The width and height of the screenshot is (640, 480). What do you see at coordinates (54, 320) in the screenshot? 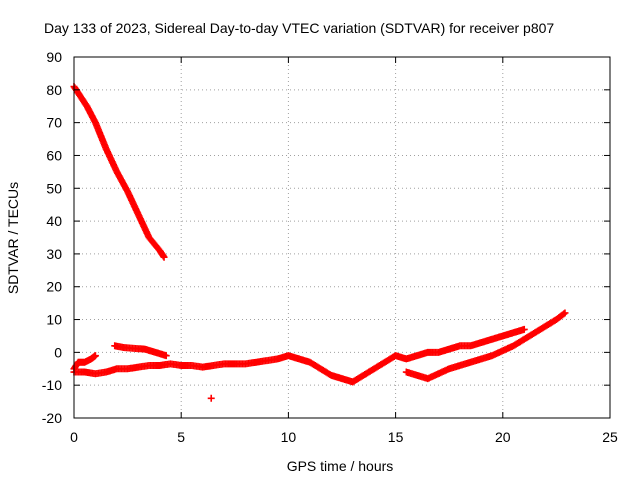
I see `y-tick-label: 10` at bounding box center [54, 320].